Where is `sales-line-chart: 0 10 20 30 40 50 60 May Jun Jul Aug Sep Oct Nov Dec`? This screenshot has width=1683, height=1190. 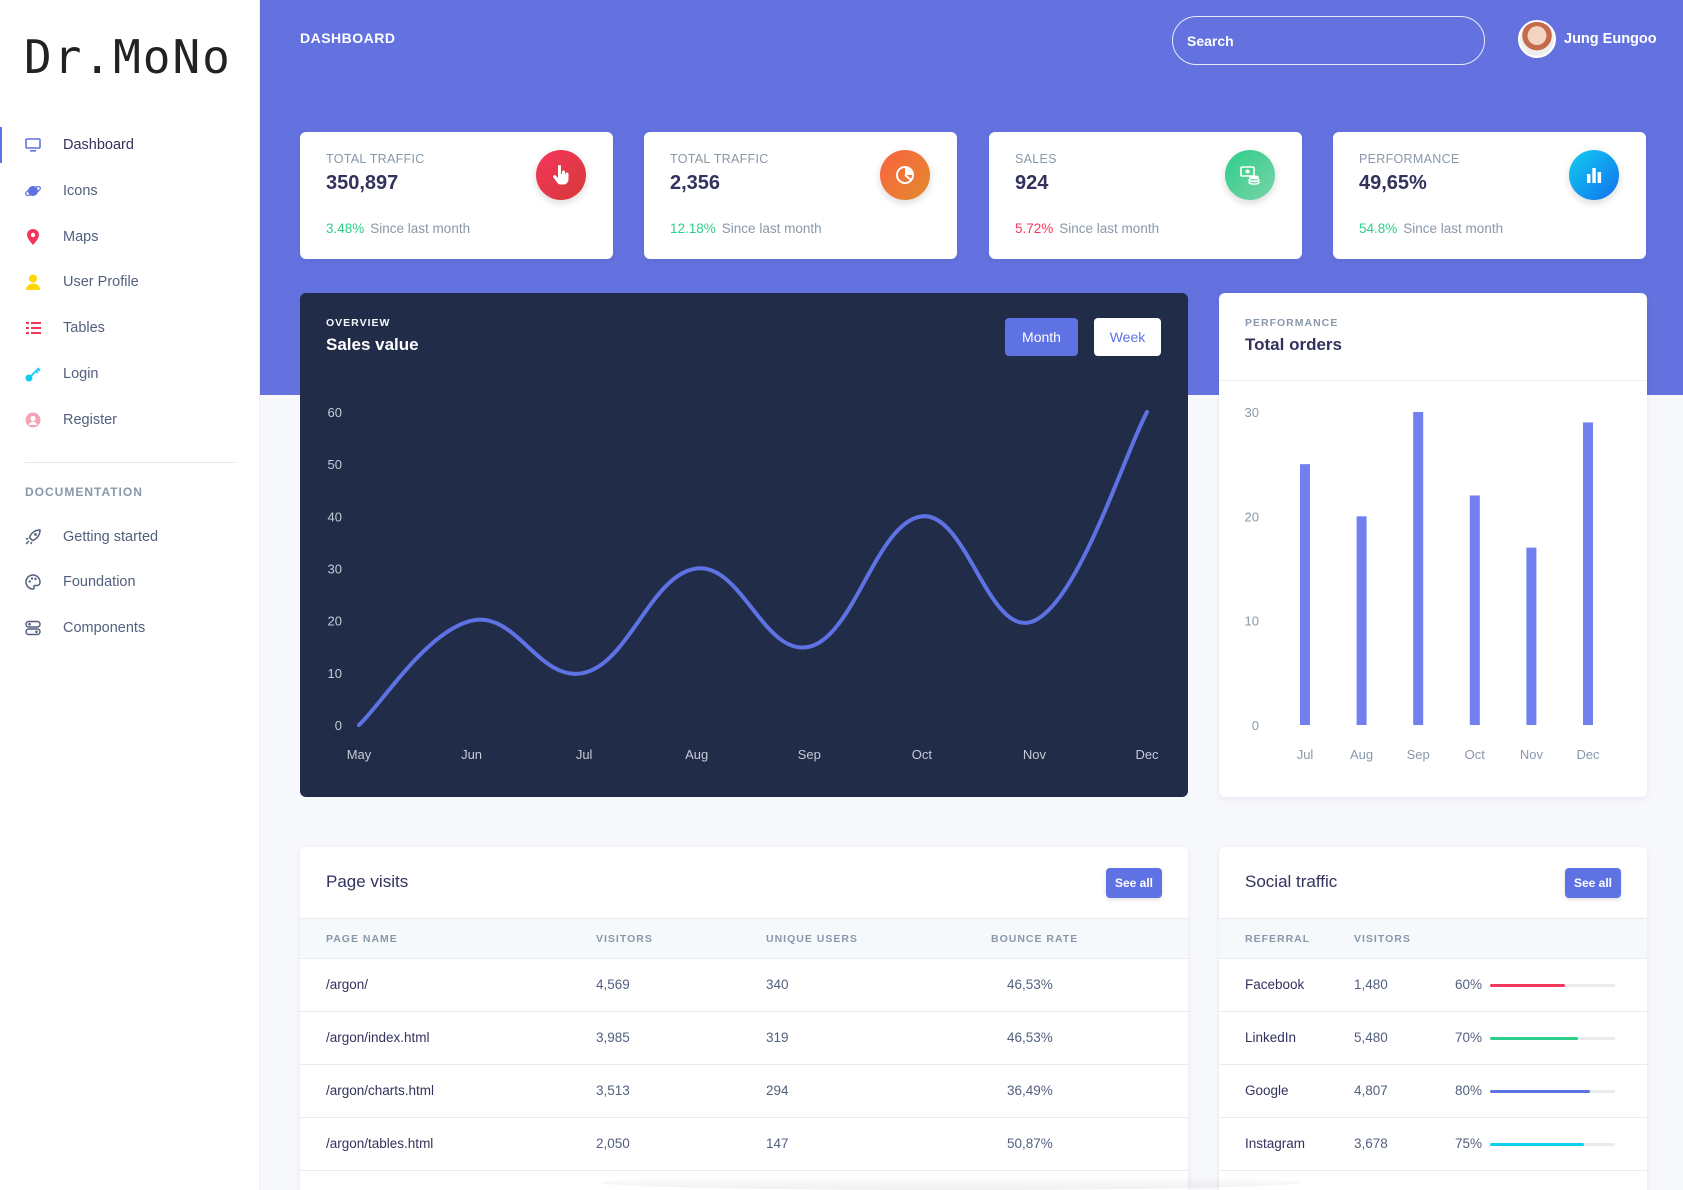 sales-line-chart: 0 10 20 30 40 50 60 May Jun Jul Aug Sep Oct Nov Dec is located at coordinates (744, 583).